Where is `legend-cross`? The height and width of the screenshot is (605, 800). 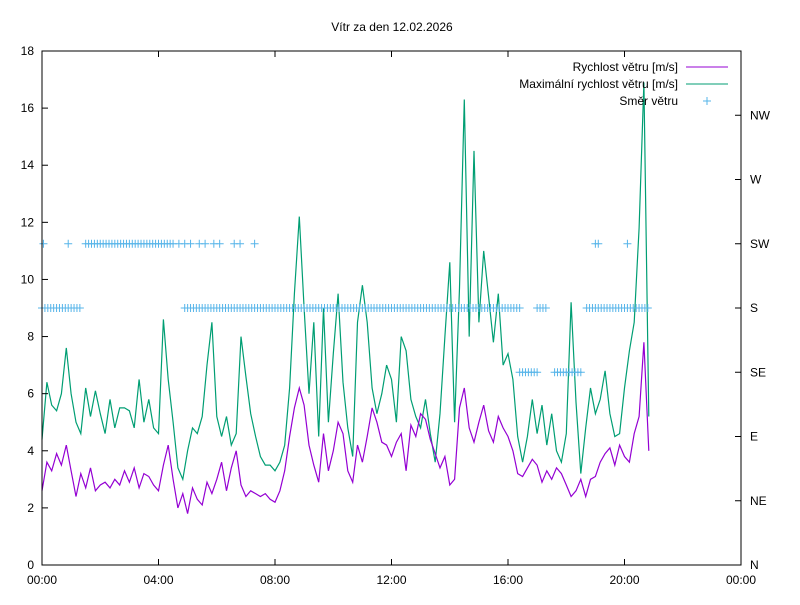 legend-cross is located at coordinates (707, 101).